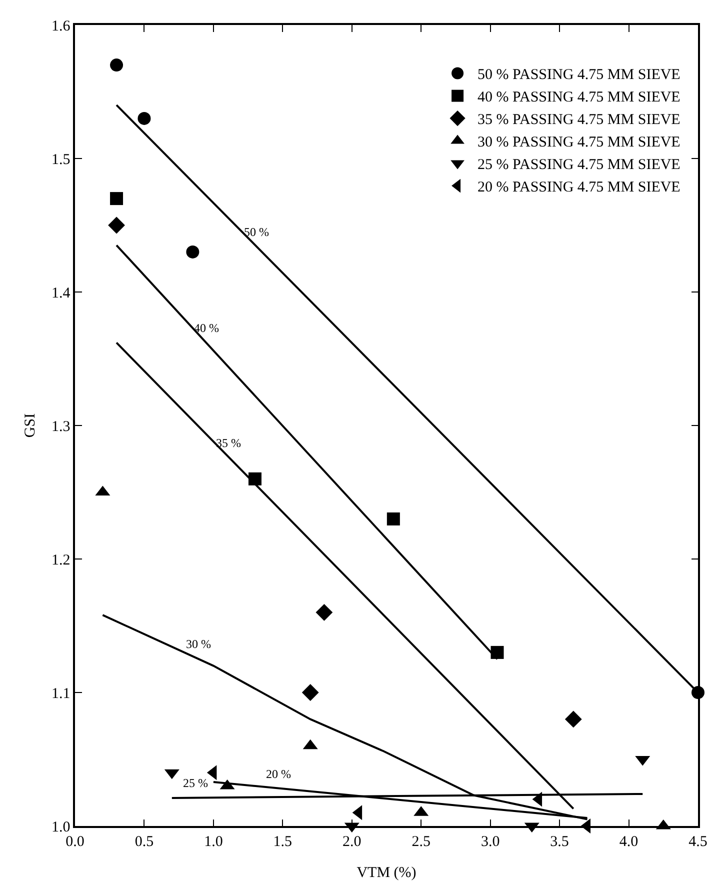  Describe the element at coordinates (213, 842) in the screenshot. I see `x-tick-label: 1.0` at that location.